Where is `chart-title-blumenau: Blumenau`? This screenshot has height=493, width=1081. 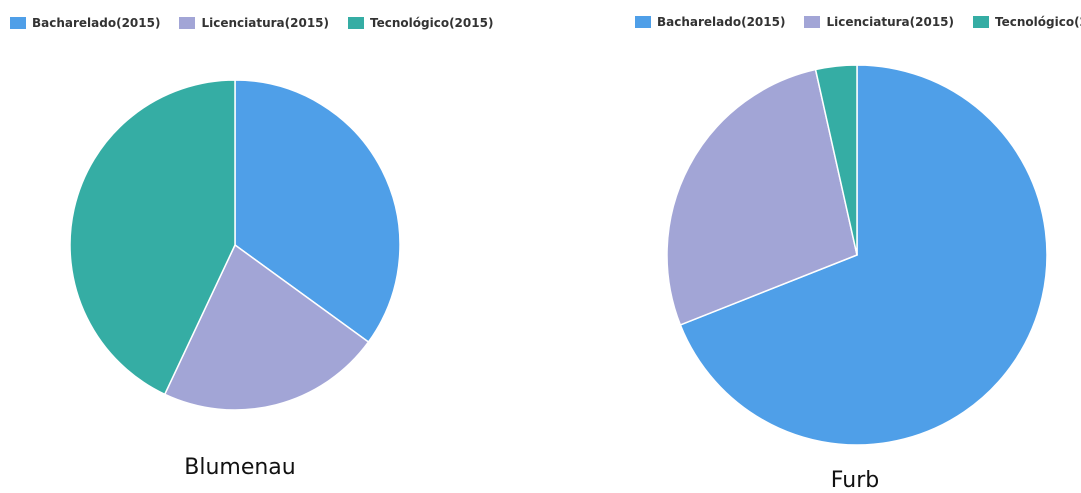
chart-title-blumenau: Blumenau is located at coordinates (240, 467).